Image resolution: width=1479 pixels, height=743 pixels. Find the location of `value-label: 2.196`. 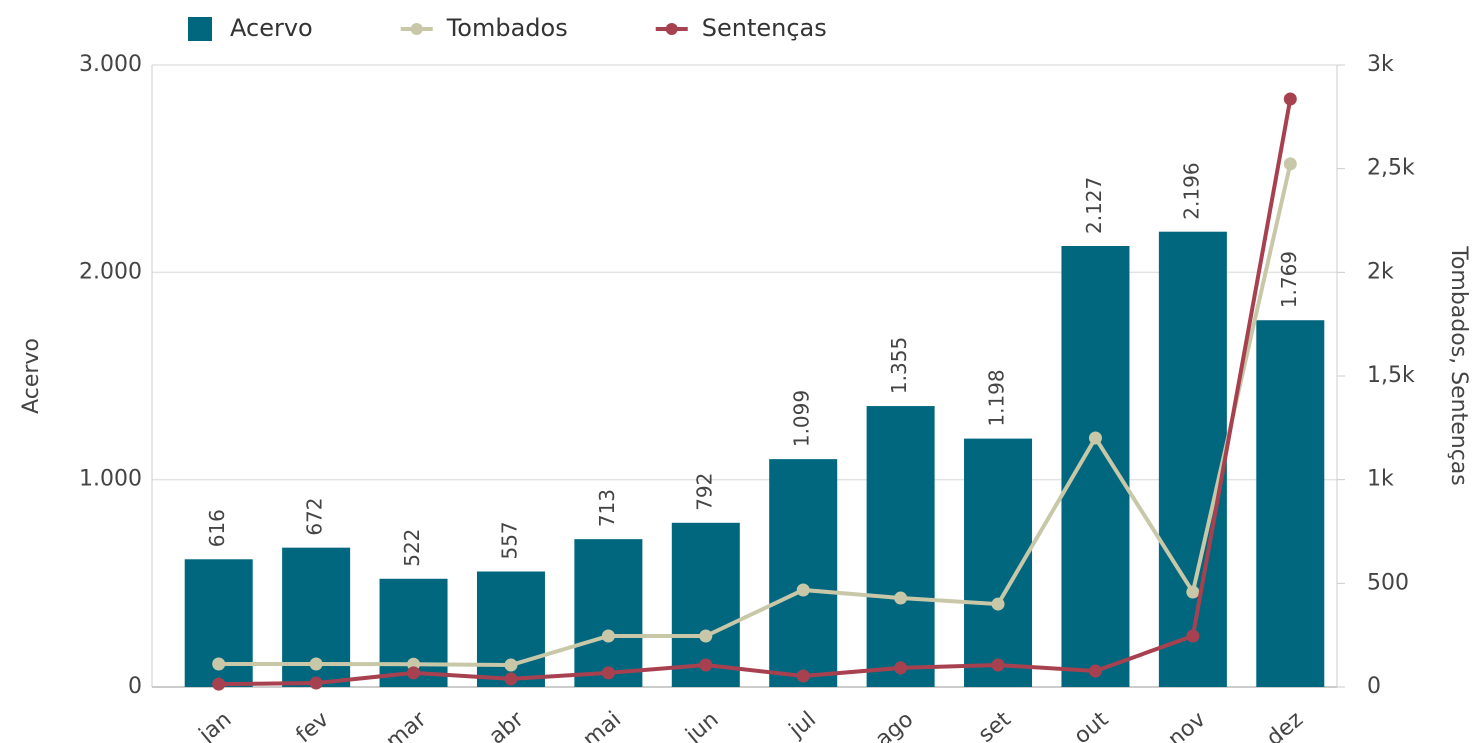

value-label: 2.196 is located at coordinates (1191, 190).